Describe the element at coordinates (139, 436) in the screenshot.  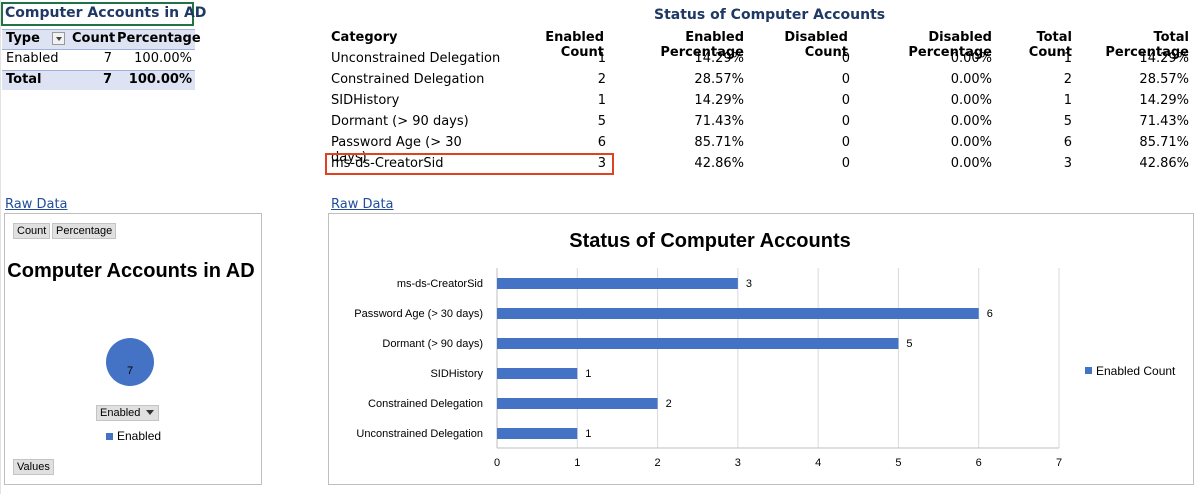
I see `pie-legend-label: Enabled` at that location.